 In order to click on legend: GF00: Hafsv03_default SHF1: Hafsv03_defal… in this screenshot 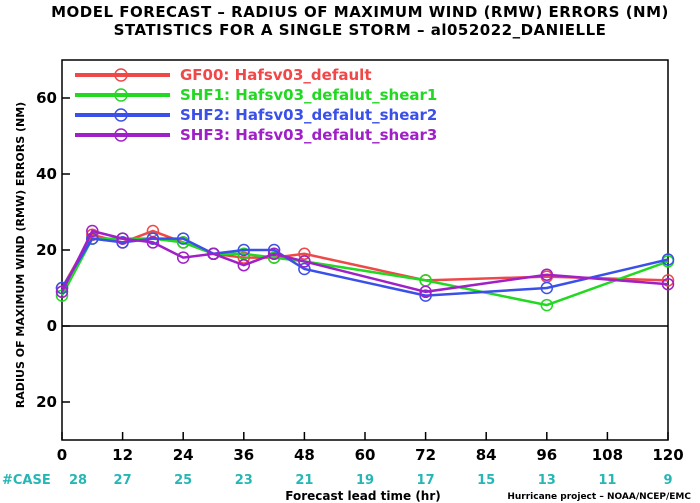, I will do `click(256, 105)`.